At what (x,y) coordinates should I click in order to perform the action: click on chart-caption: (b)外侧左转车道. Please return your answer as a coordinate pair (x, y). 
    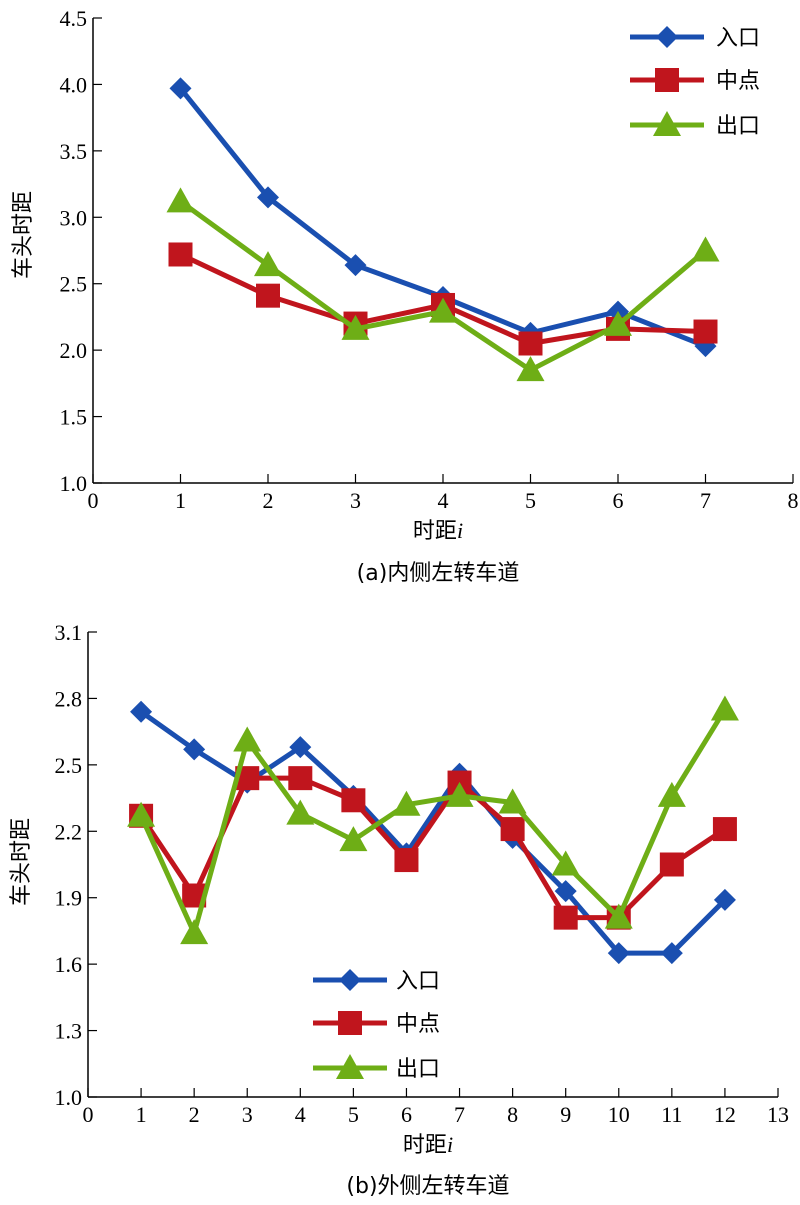
    Looking at the image, I should click on (427, 1186).